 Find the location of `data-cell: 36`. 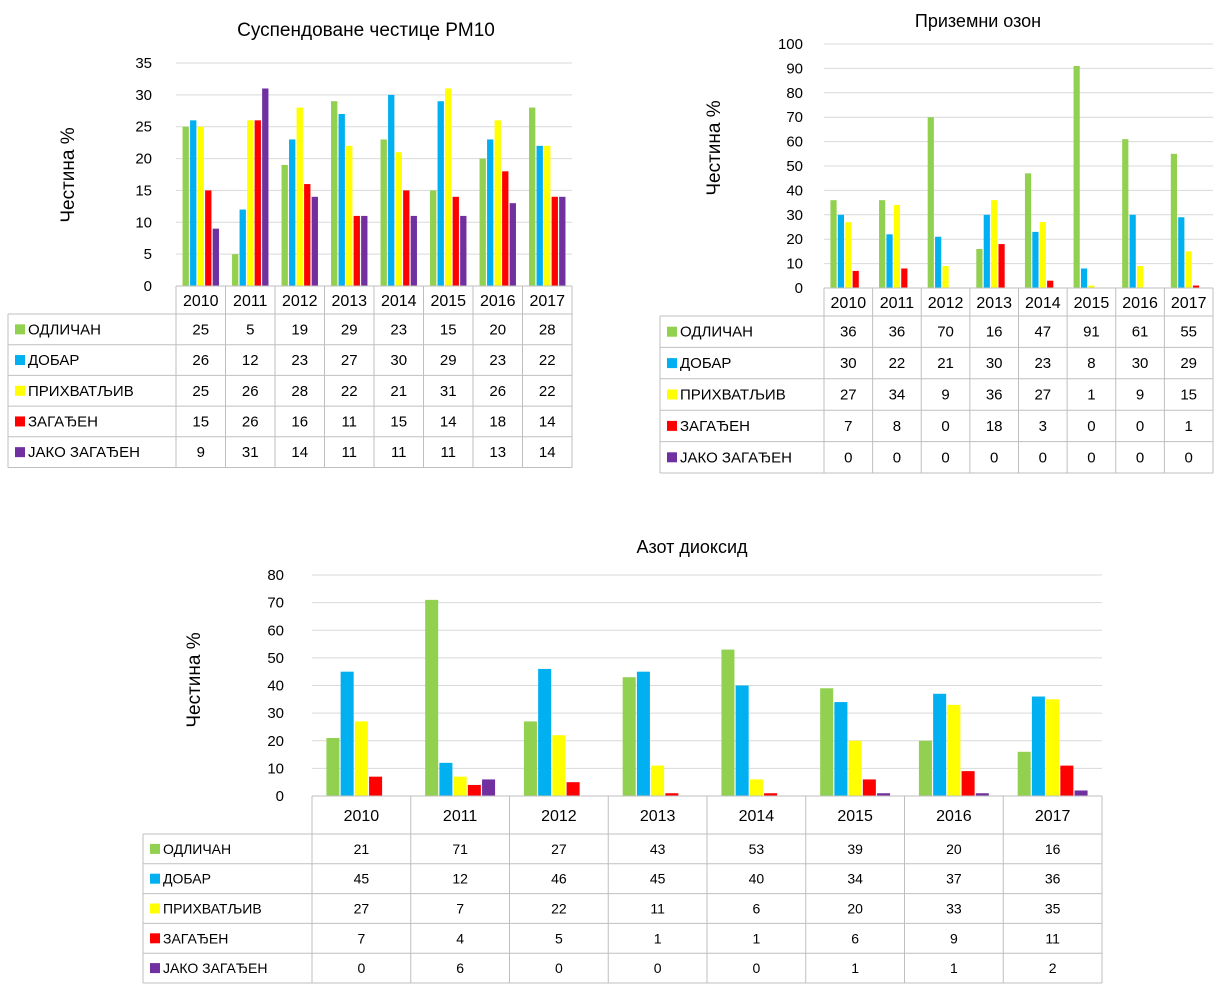

data-cell: 36 is located at coordinates (897, 332).